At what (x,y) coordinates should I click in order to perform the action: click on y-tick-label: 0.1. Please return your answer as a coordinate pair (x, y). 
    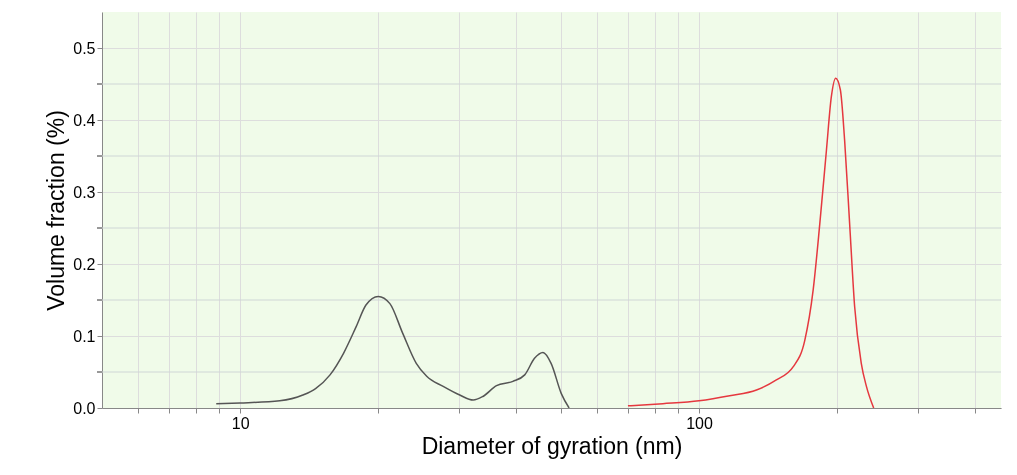
    Looking at the image, I should click on (84, 336).